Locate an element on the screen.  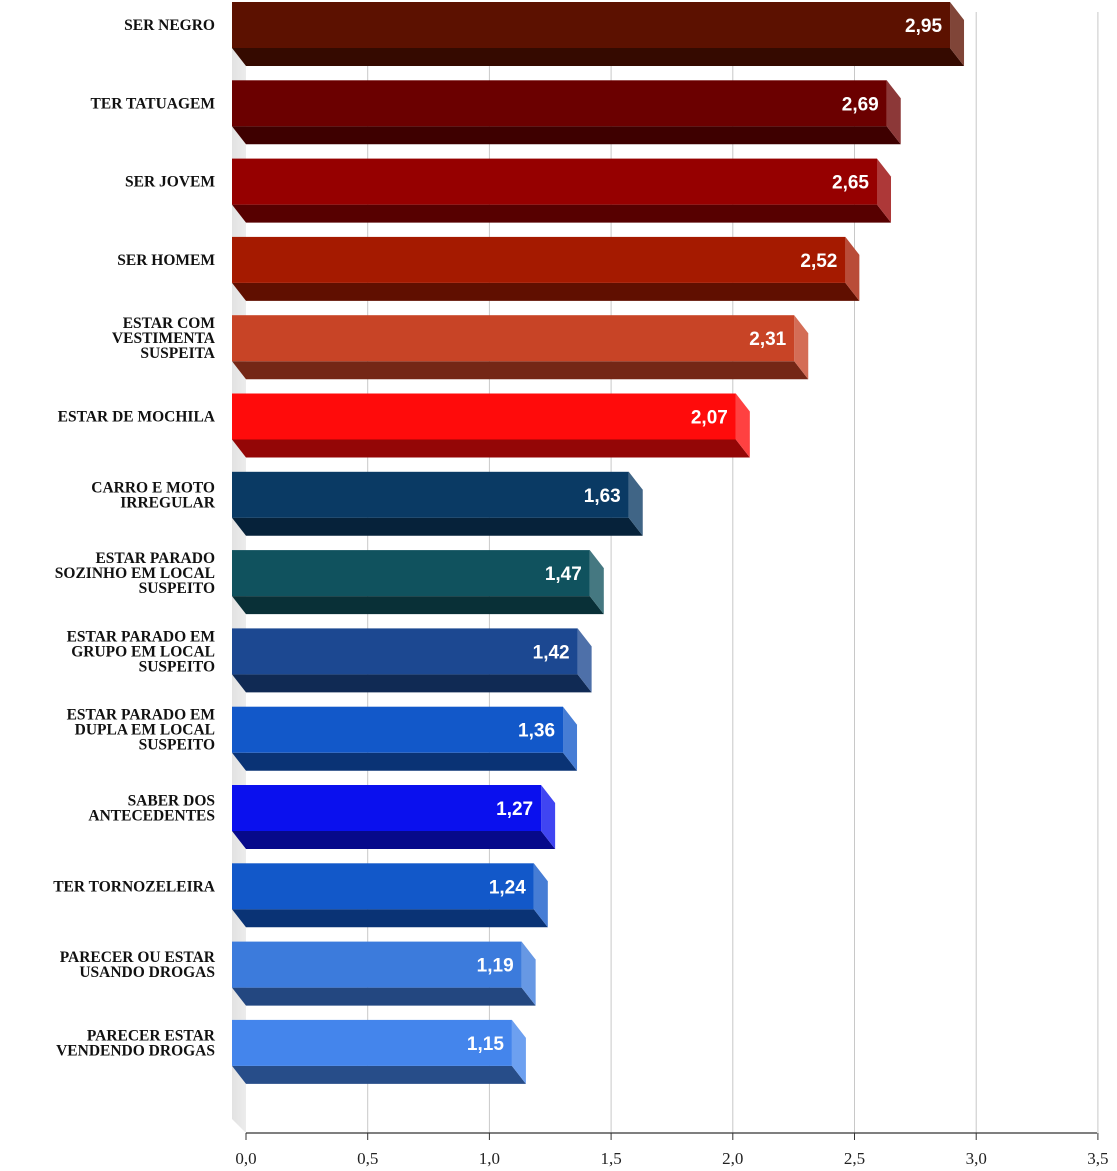
category-label: TER TORNOZELEIRA is located at coordinates (134, 886).